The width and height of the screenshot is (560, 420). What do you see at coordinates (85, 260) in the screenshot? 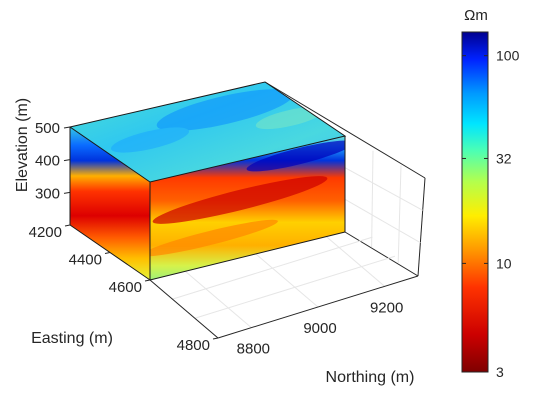
I see `easting-tick-label: 4400` at bounding box center [85, 260].